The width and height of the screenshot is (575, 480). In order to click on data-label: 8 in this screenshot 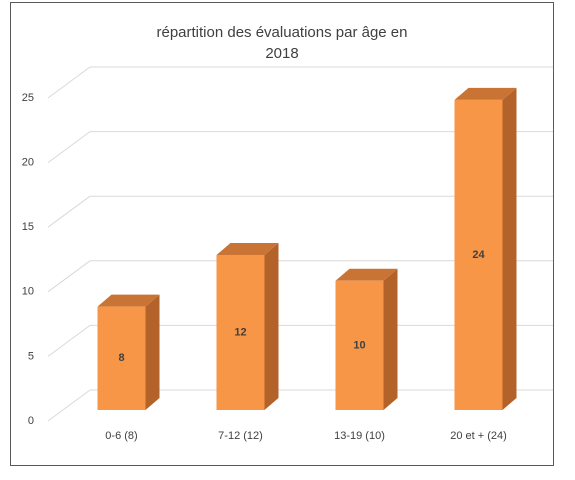, I will do `click(121, 358)`.